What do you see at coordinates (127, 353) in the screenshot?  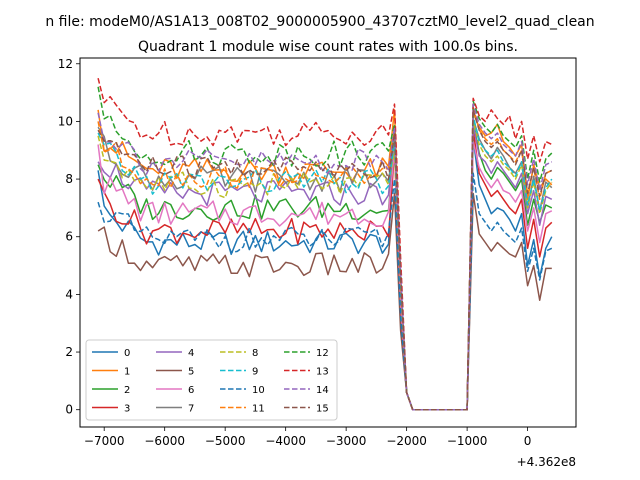 I see `legend-label: 0` at bounding box center [127, 353].